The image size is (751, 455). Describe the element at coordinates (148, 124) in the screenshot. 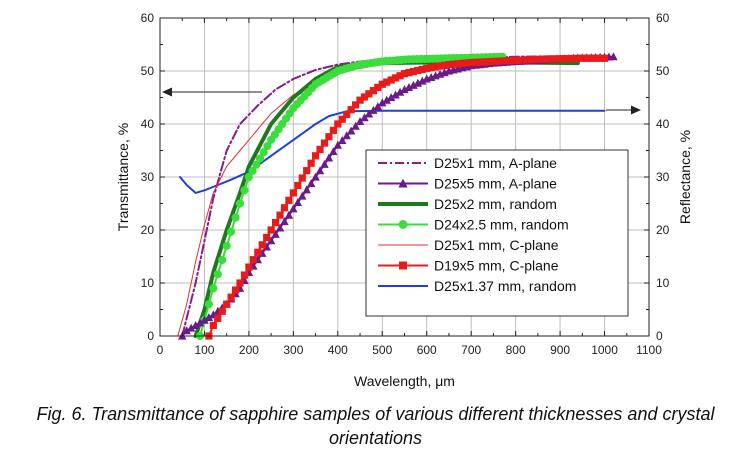

I see `y-tick-label: 40` at that location.